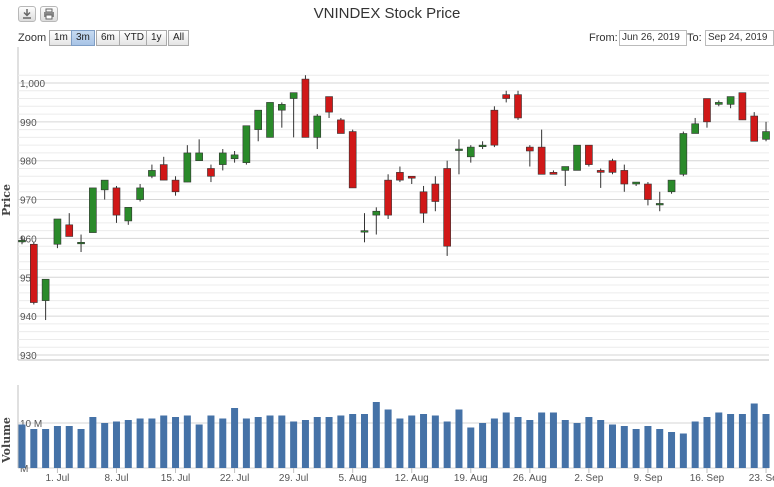  Describe the element at coordinates (57, 478) in the screenshot. I see `x-tick-label: 1. Jul` at that location.